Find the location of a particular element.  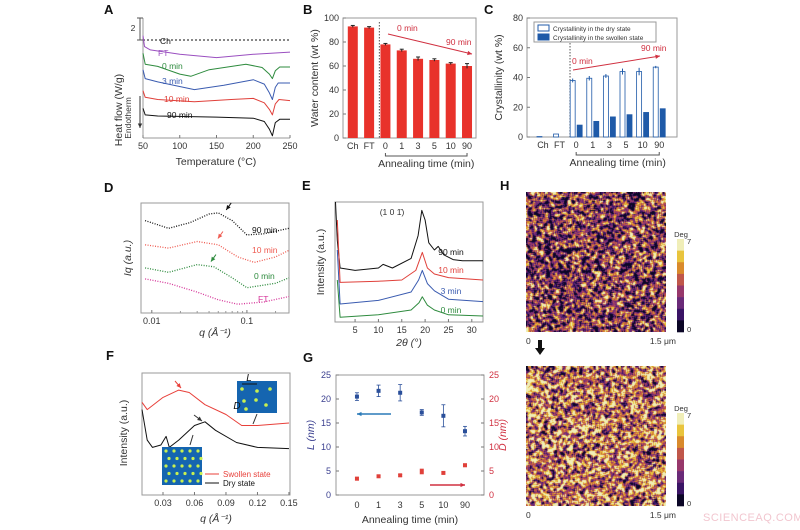

legend is located at coordinates (595, 32).